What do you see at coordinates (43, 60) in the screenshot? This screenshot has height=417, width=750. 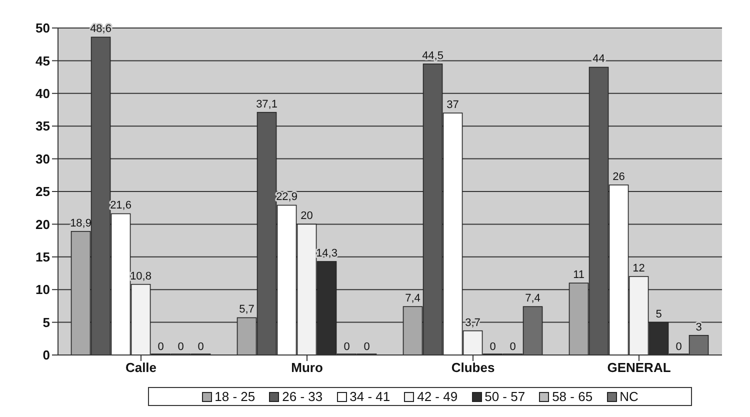 I see `y-tick-label: 45` at bounding box center [43, 60].